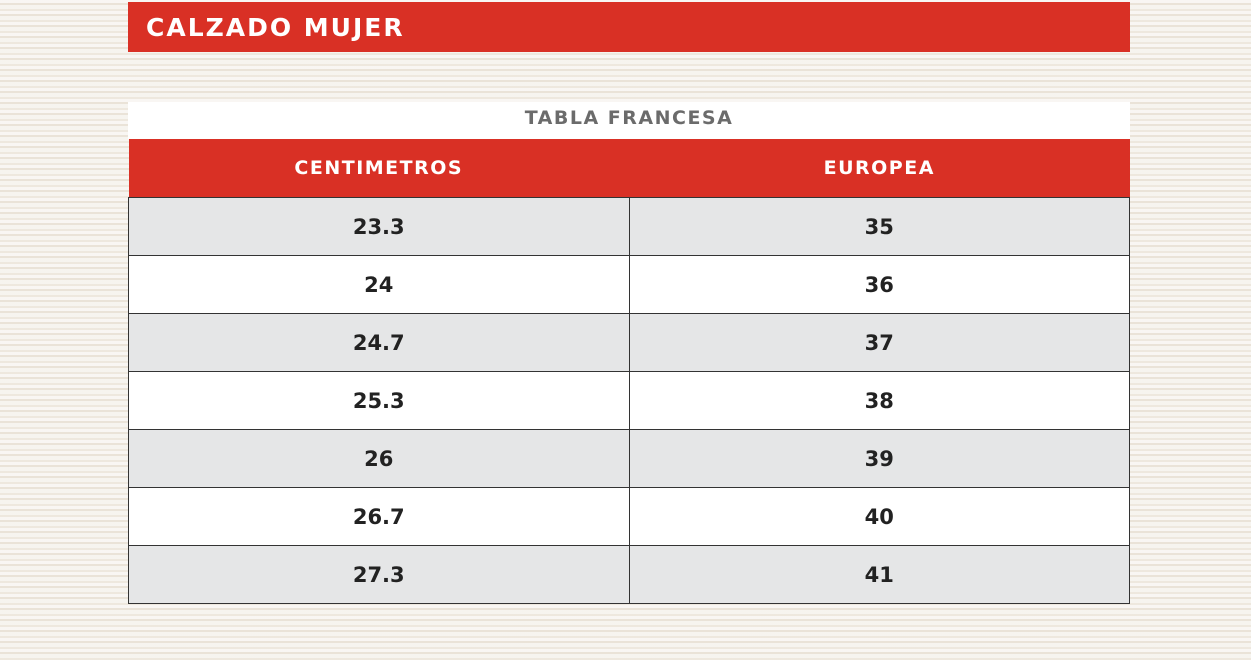  I want to click on table-row: 25.3 38, so click(629, 400).